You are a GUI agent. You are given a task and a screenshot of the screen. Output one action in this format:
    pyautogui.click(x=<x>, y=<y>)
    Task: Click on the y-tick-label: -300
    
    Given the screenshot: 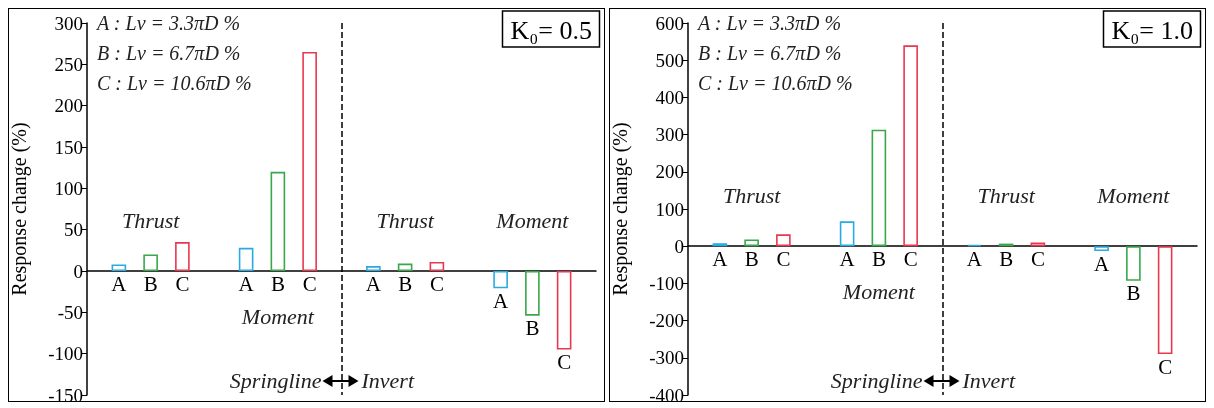 What is the action you would take?
    pyautogui.click(x=666, y=358)
    